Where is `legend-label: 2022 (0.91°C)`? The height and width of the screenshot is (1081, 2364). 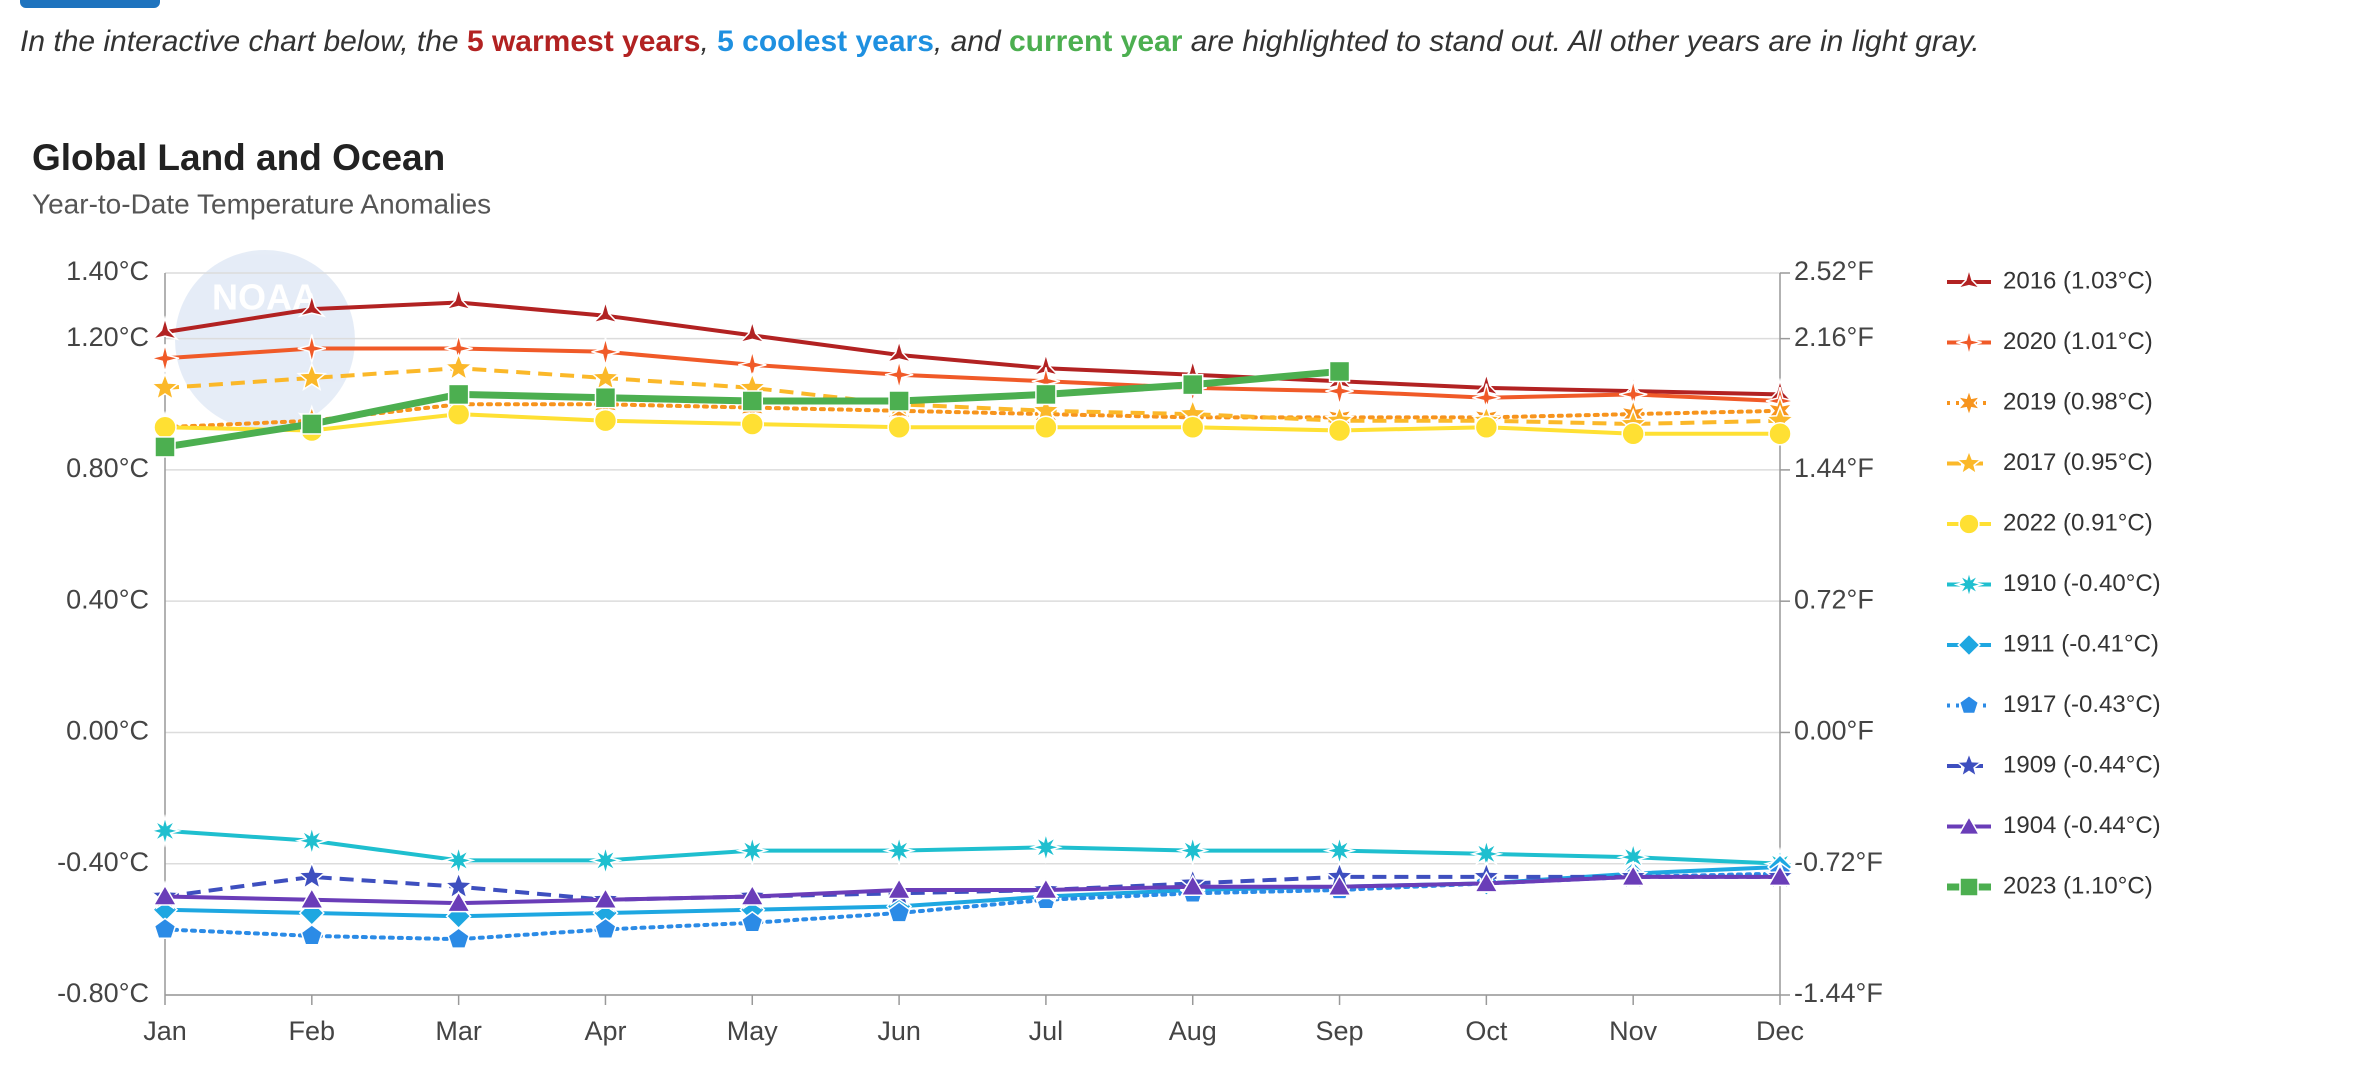
legend-label: 2022 (0.91°C) is located at coordinates (2078, 522).